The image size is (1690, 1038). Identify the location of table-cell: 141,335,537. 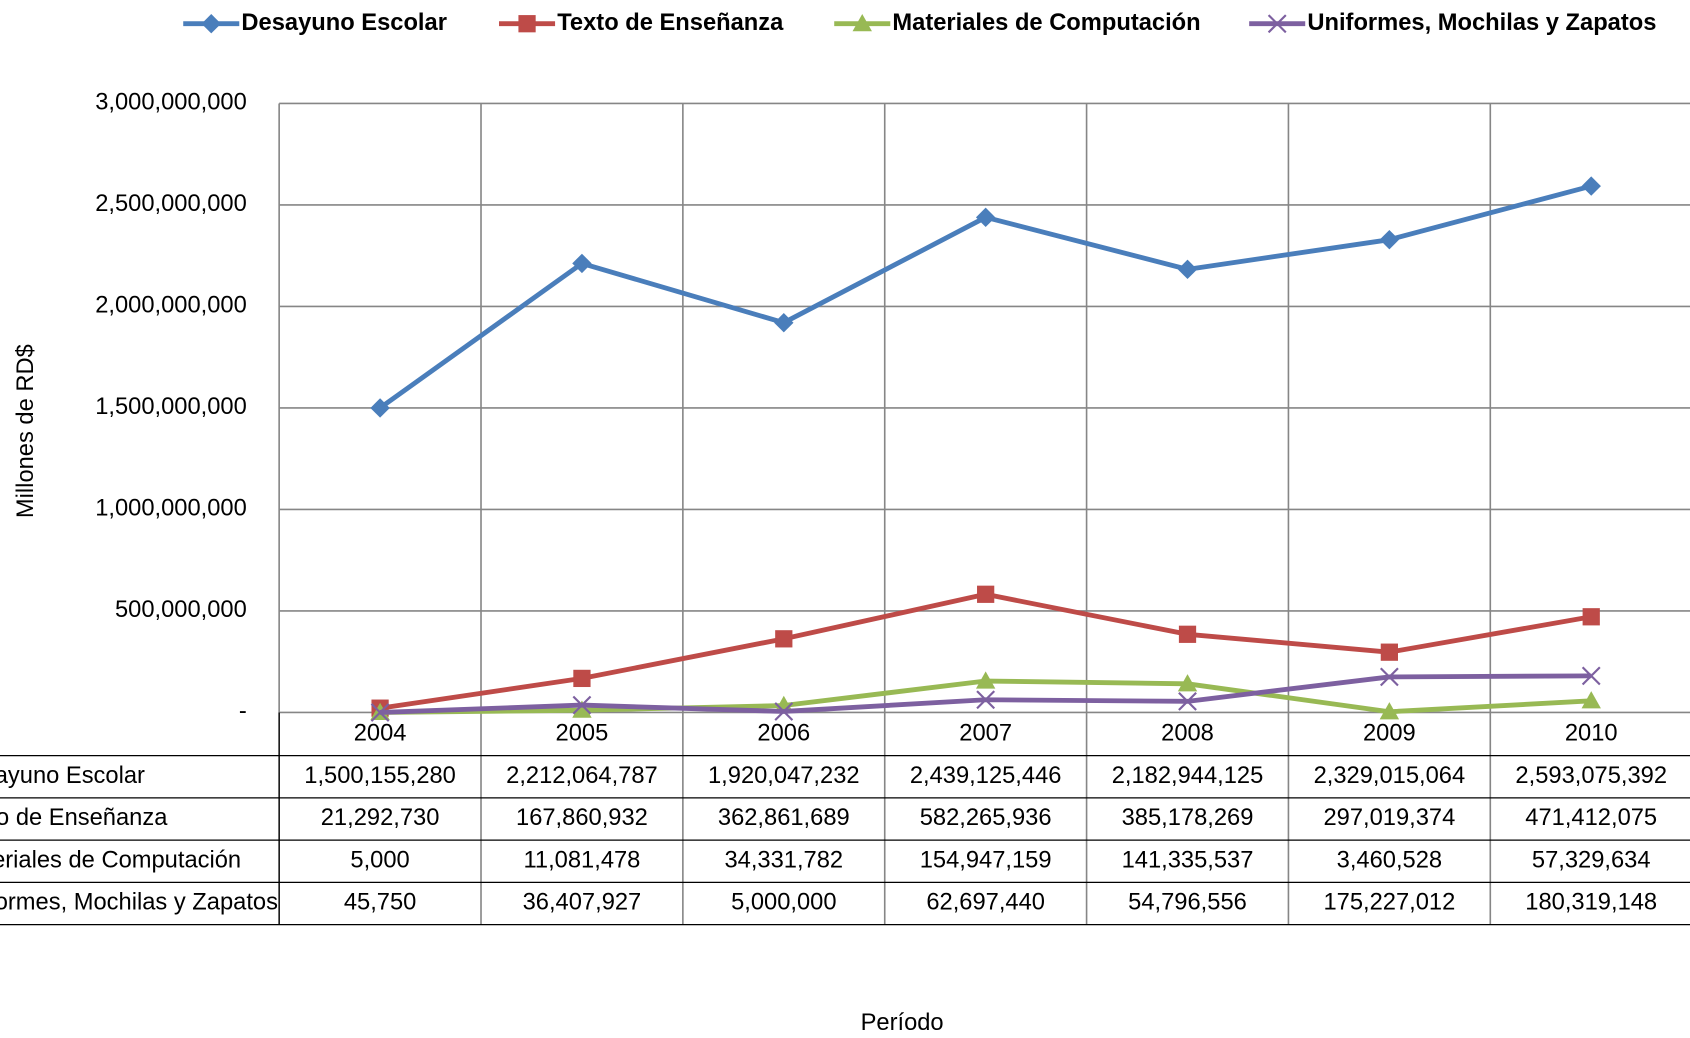
(1188, 860).